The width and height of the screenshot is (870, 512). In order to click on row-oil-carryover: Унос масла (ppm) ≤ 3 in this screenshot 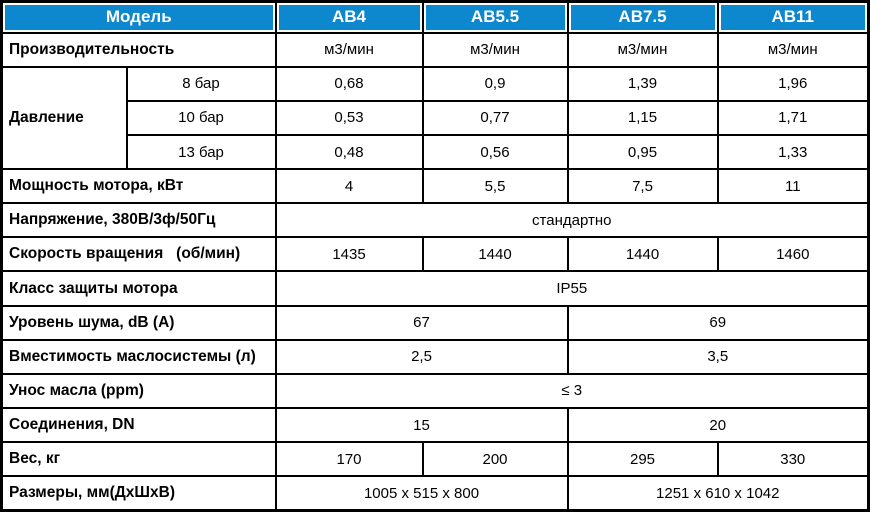, I will do `click(435, 390)`.